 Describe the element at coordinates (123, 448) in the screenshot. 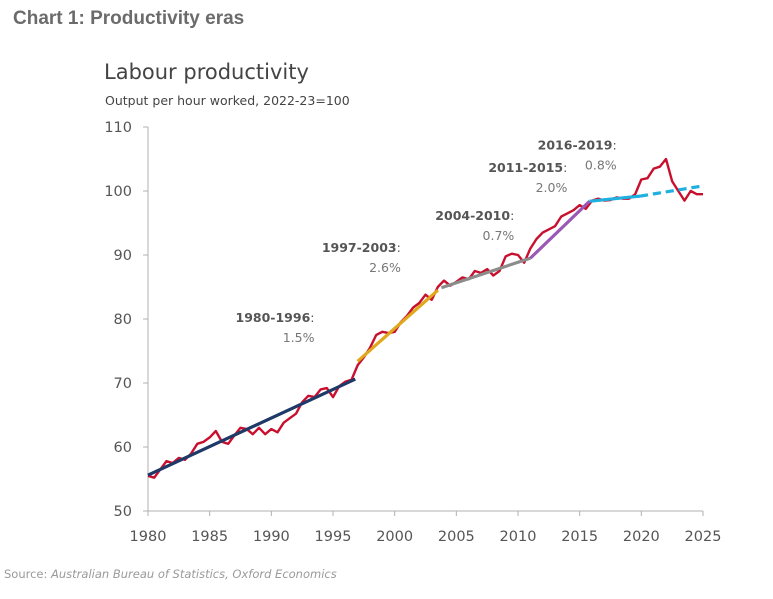

I see `y-tick-label: 60` at that location.